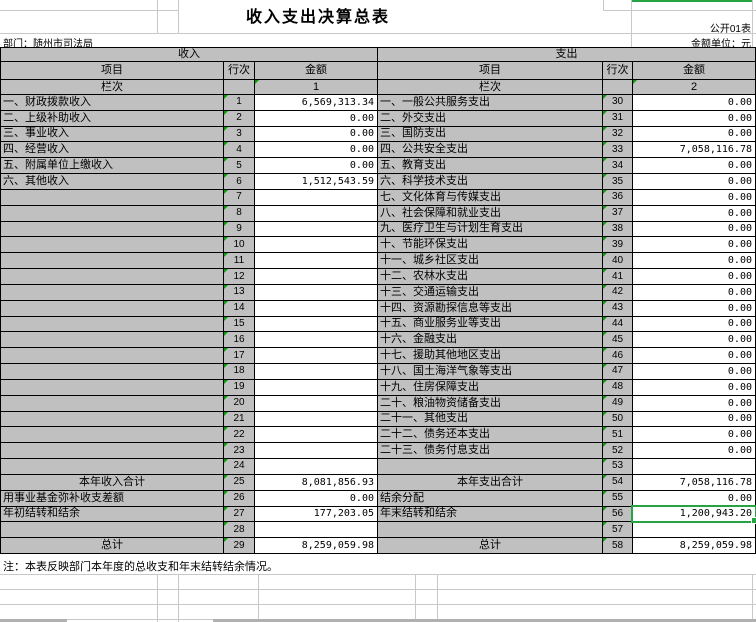 The height and width of the screenshot is (622, 756). What do you see at coordinates (617, 387) in the screenshot?
I see `cell-line: 48` at bounding box center [617, 387].